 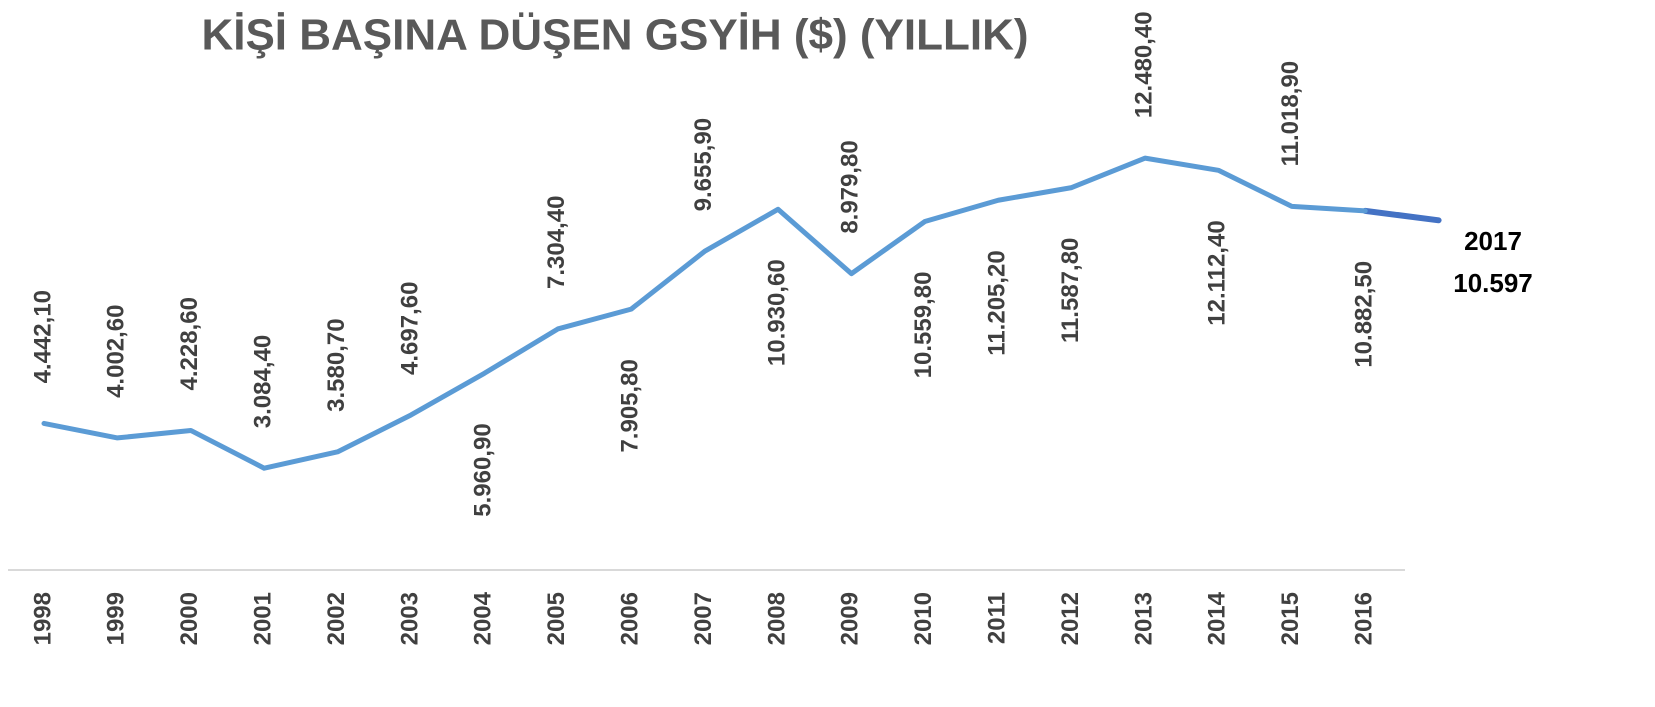 I want to click on x-tick-label: 2010, so click(x=923, y=618).